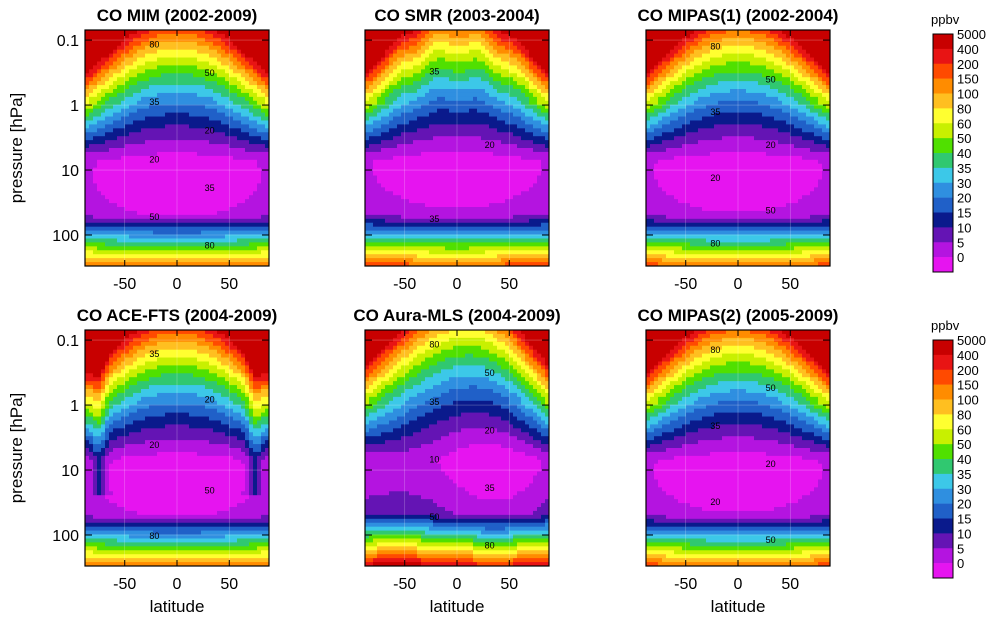  Describe the element at coordinates (964, 414) in the screenshot. I see `colorbar-tick-label: 80` at that location.